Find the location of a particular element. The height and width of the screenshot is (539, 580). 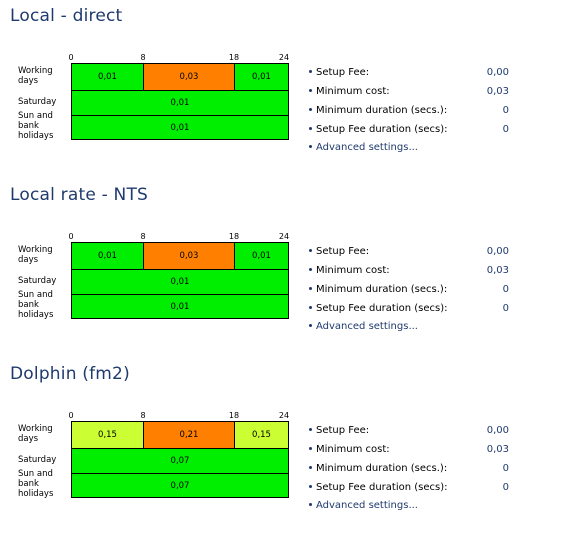

tariff-title: Local - direct is located at coordinates (66, 16).